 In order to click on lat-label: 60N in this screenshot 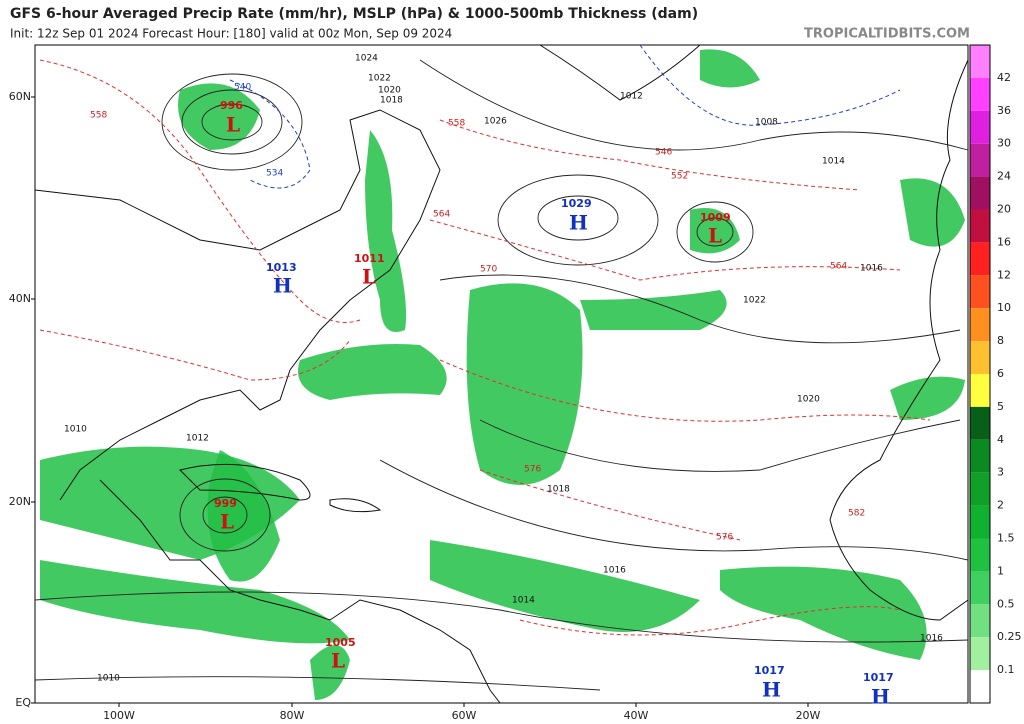, I will do `click(20, 96)`.